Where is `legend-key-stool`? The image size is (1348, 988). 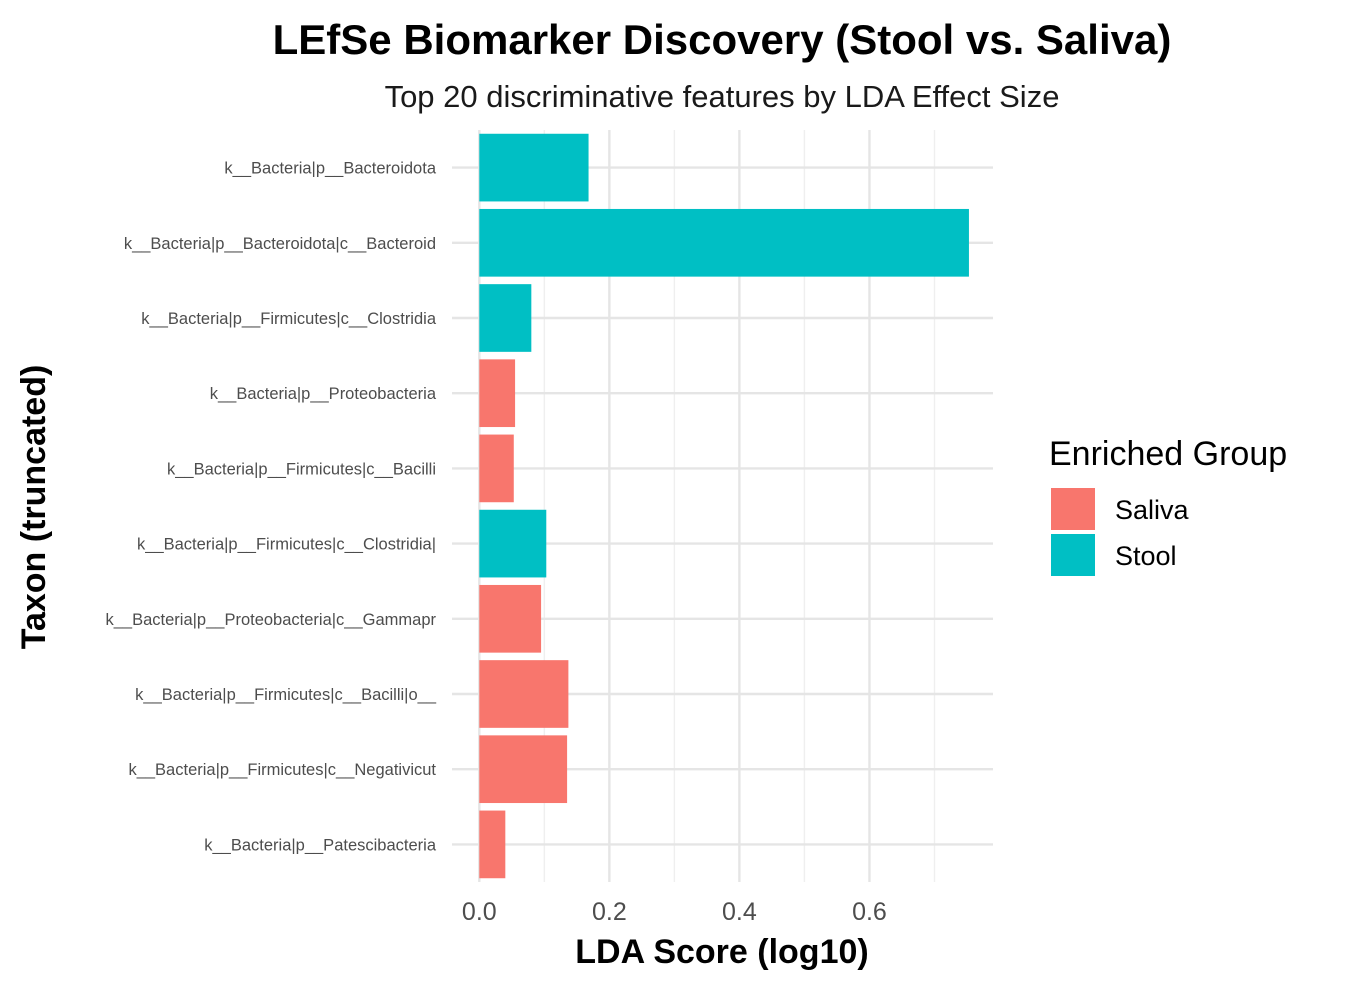
legend-key-stool is located at coordinates (1073, 555).